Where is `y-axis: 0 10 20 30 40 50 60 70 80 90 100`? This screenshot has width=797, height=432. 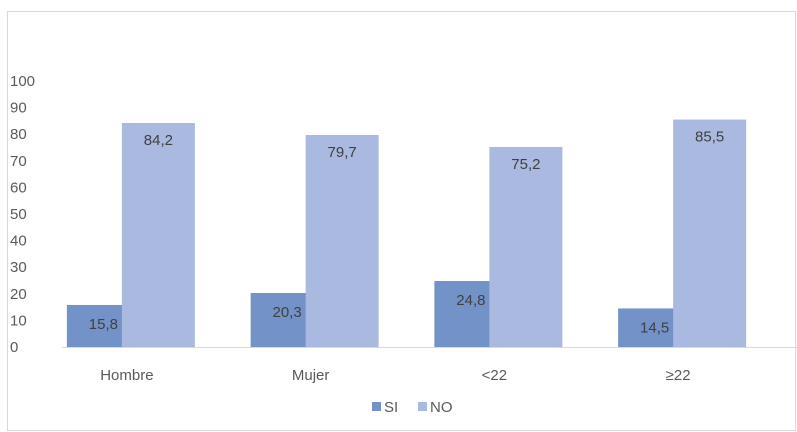
y-axis: 0 10 20 30 40 50 60 70 80 90 100 is located at coordinates (22, 214).